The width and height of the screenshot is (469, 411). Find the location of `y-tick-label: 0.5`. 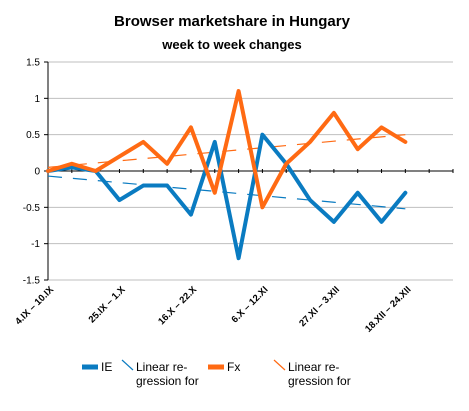

y-tick-label: 0.5 is located at coordinates (33, 135).